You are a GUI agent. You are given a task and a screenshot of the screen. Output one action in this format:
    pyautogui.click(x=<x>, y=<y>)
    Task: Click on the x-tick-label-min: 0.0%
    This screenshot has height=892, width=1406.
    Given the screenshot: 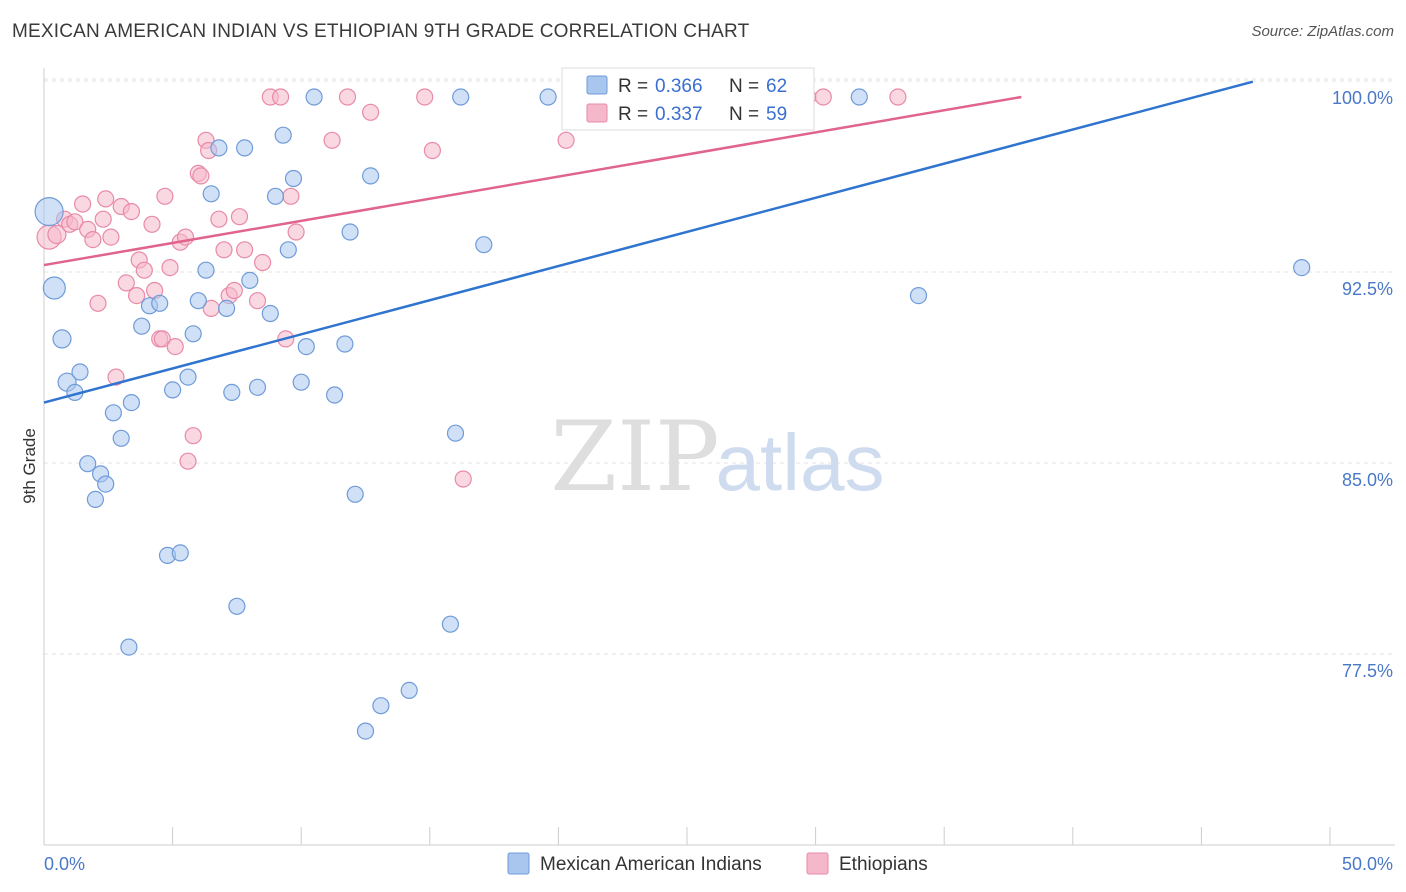 What is the action you would take?
    pyautogui.click(x=64, y=864)
    